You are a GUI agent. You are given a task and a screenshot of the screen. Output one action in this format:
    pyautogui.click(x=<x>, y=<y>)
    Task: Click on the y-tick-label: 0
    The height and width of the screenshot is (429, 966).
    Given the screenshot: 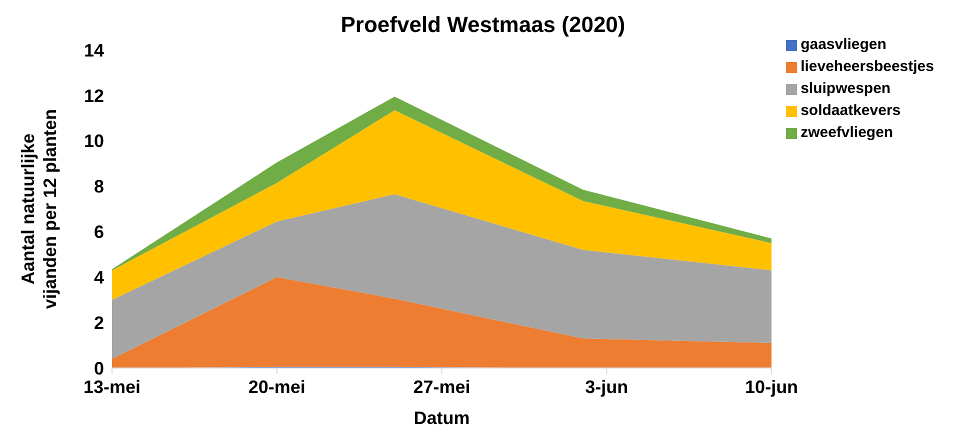 What is the action you would take?
    pyautogui.click(x=99, y=368)
    